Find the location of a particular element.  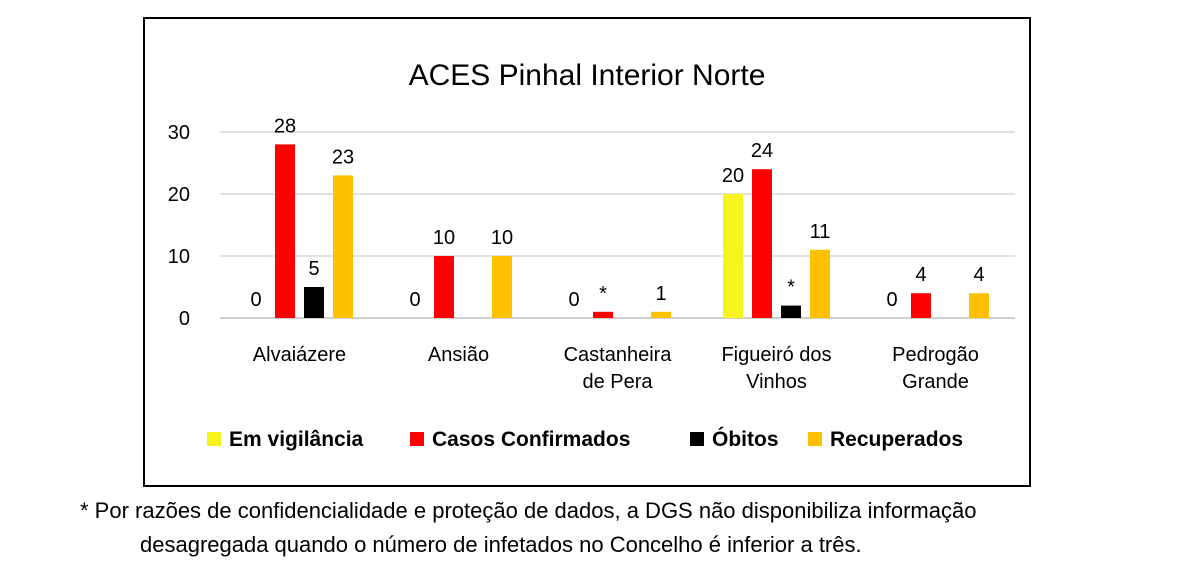

legend-label: Casos Confirmados is located at coordinates (531, 439).